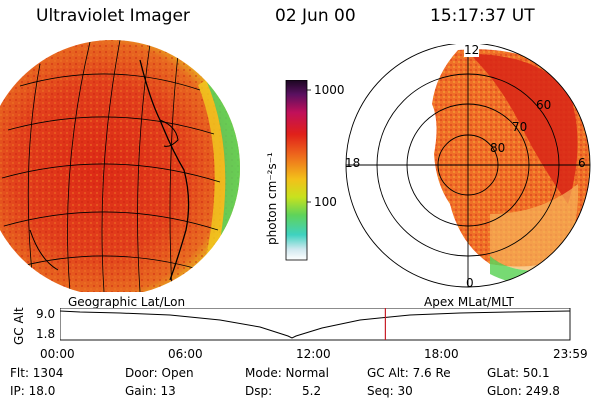 The width and height of the screenshot is (600, 400). What do you see at coordinates (409, 373) in the screenshot?
I see `gc-altitude: GC Alt: 7.6 Re` at bounding box center [409, 373].